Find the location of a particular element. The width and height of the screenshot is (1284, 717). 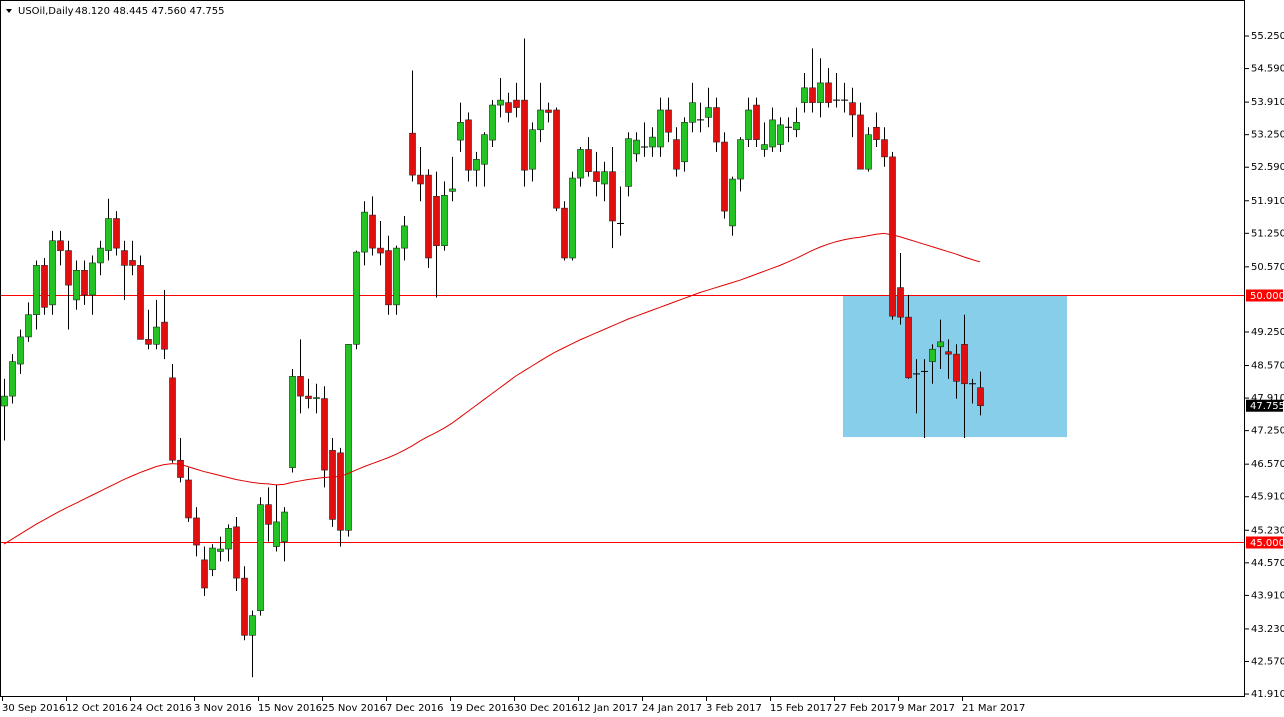

hline-label-box is located at coordinates (1264, 542).